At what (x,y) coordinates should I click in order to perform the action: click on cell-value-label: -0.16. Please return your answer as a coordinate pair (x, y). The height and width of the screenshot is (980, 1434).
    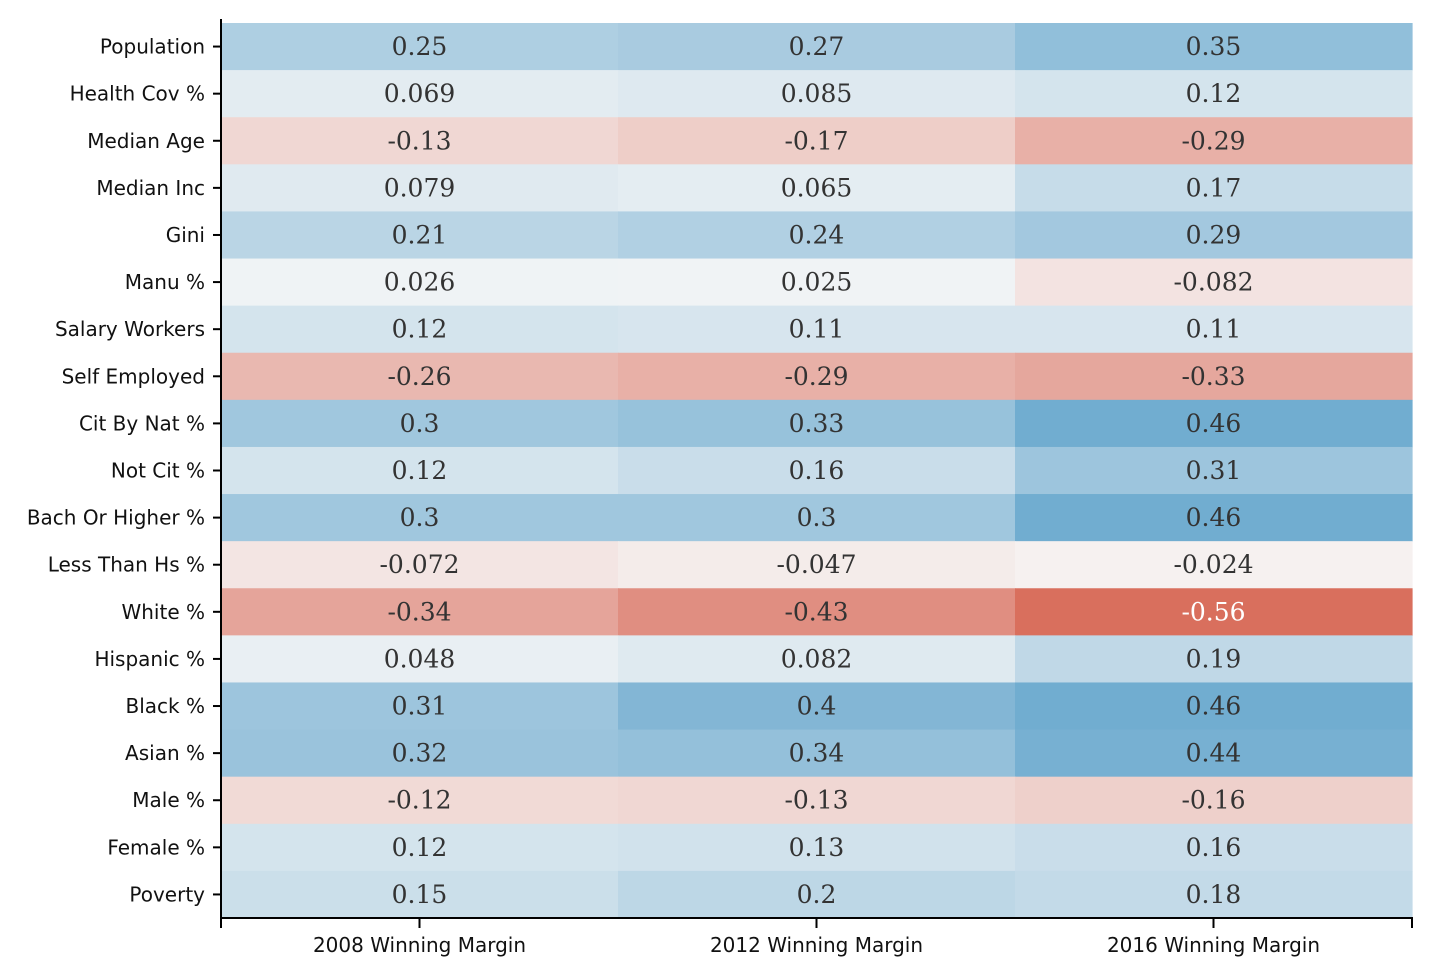
    Looking at the image, I should click on (1213, 800).